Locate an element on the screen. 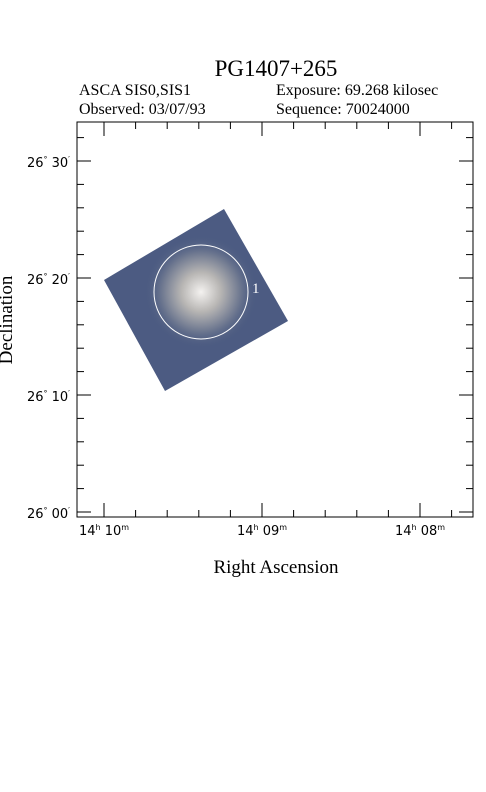 Image resolution: width=486 pixels, height=792 pixels. dec-tick-label: 26° 20′ is located at coordinates (48, 280).